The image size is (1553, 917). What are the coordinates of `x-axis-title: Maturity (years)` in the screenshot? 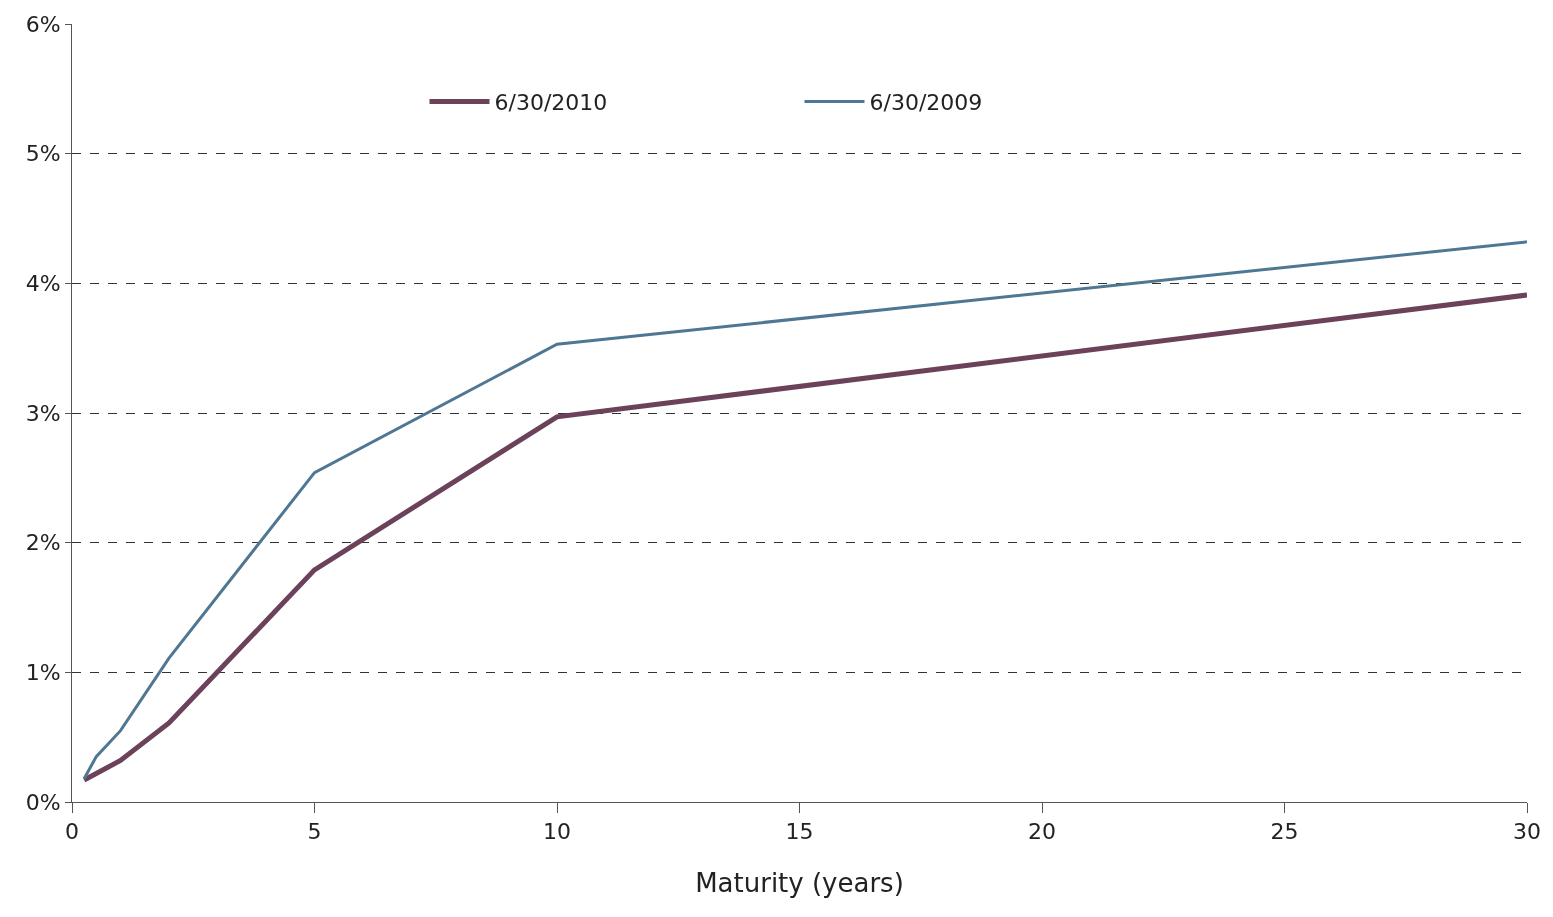 It's located at (799, 883).